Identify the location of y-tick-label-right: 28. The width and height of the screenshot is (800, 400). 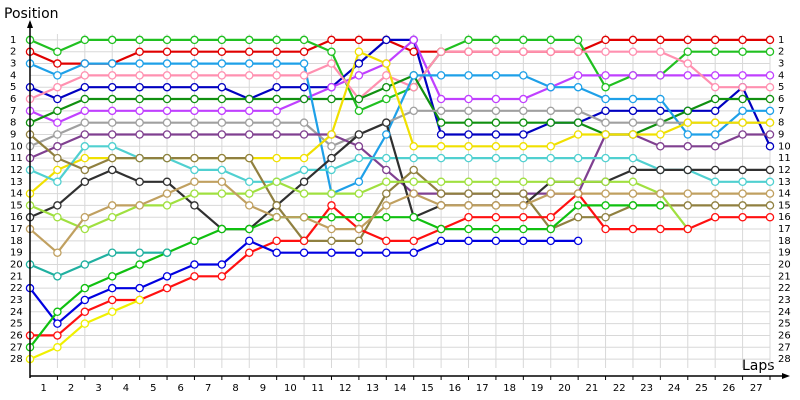
(784, 359).